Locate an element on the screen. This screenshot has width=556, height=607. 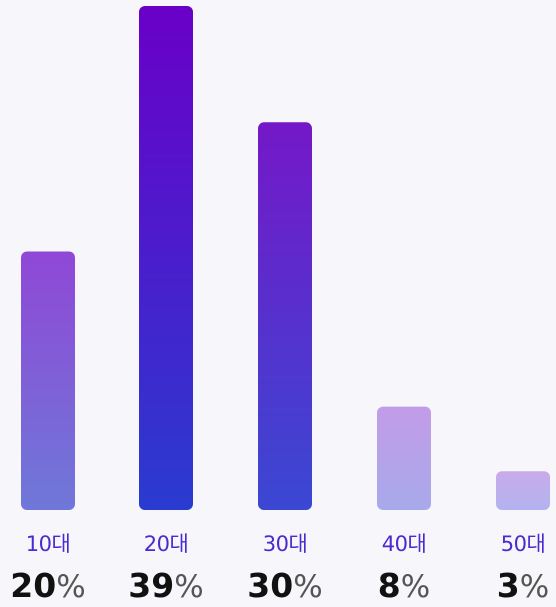
value-number-4: 8 is located at coordinates (389, 585).